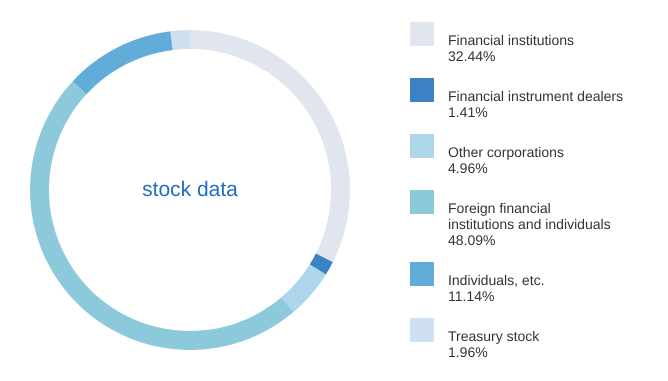 The image size is (668, 381). I want to click on legend-label: Foreign financial institutions and individuals, so click(529, 216).